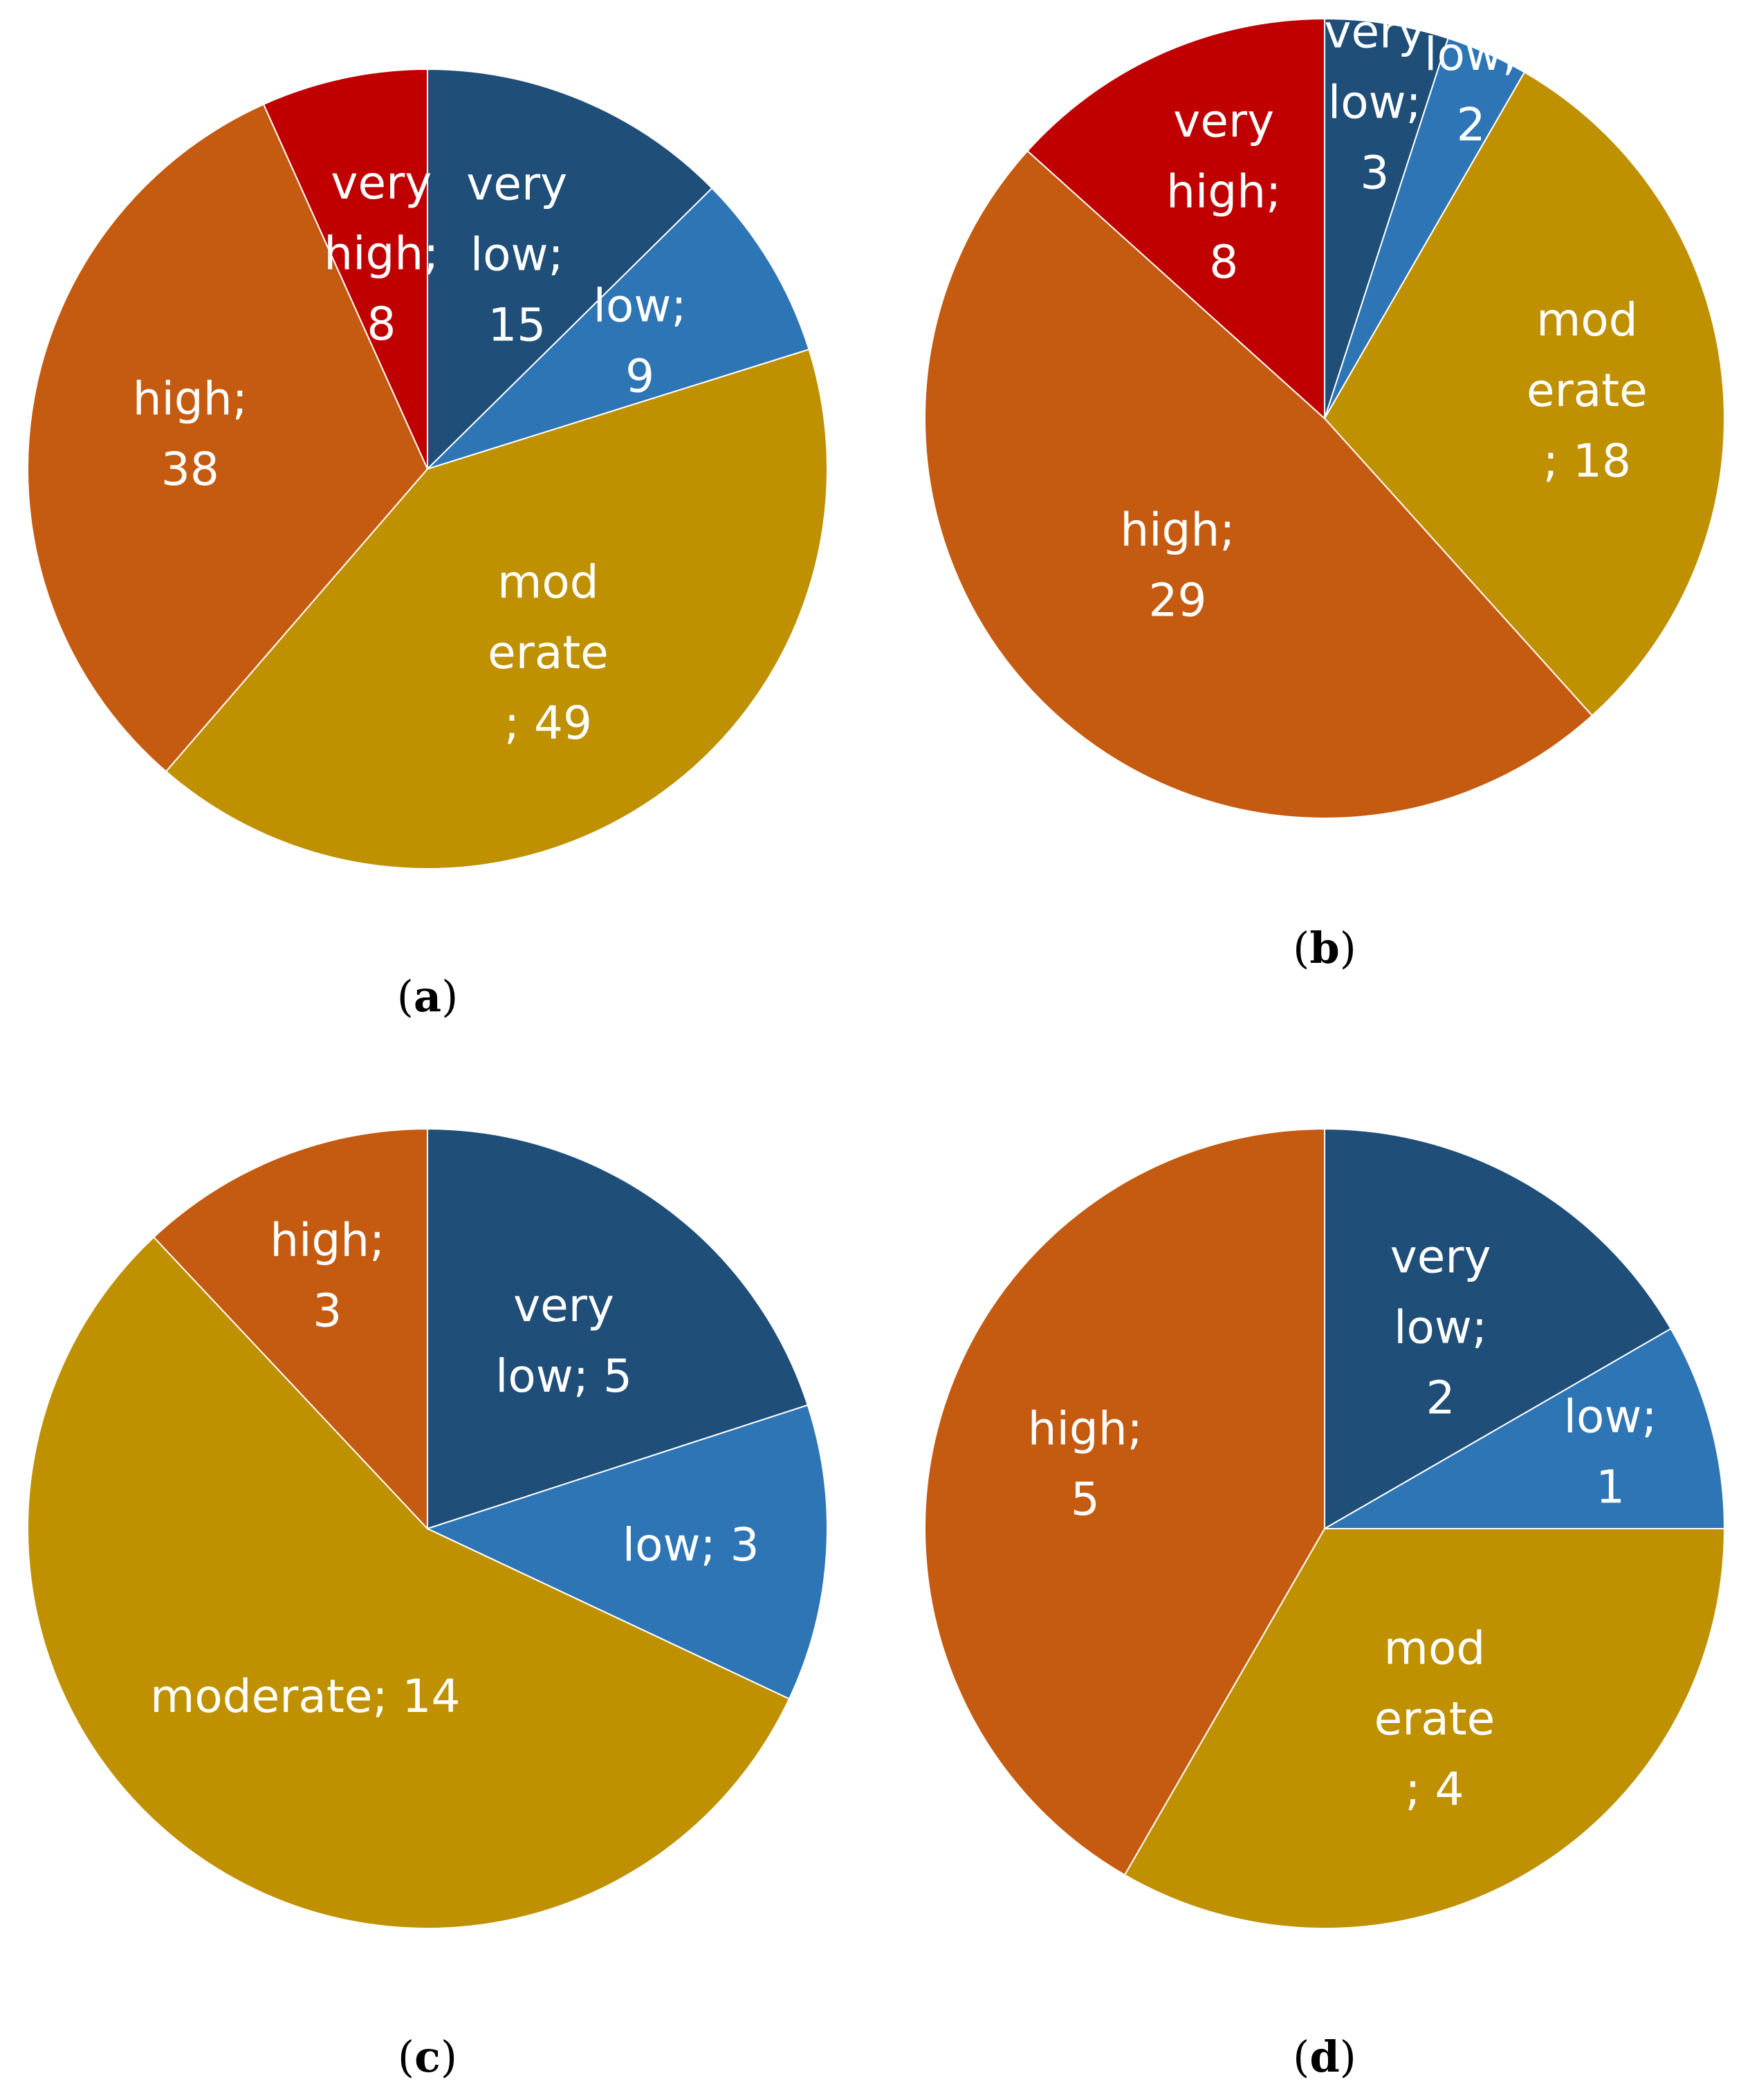  What do you see at coordinates (190, 434) in the screenshot?
I see `slice-label-high: high; 38` at bounding box center [190, 434].